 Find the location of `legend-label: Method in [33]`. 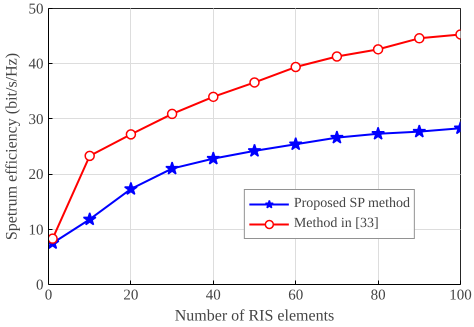

legend-label: Method in [33] is located at coordinates (336, 224).